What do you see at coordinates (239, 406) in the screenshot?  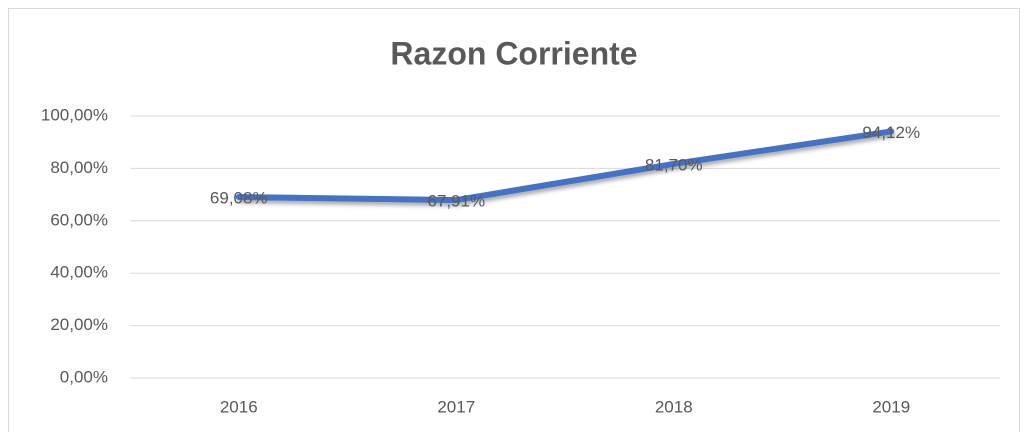 I see `x-tick-label: 2016` at bounding box center [239, 406].